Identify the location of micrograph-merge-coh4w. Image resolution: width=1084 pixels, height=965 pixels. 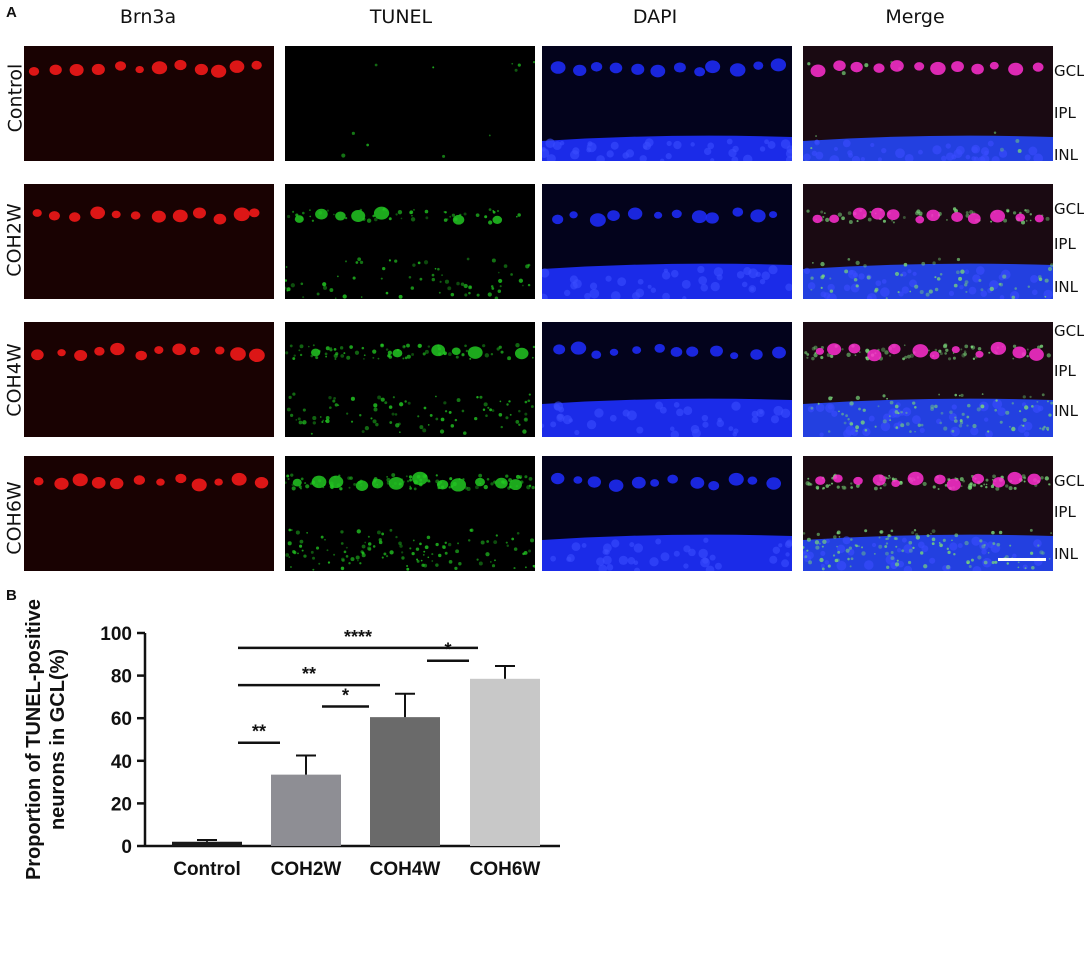
(928, 379).